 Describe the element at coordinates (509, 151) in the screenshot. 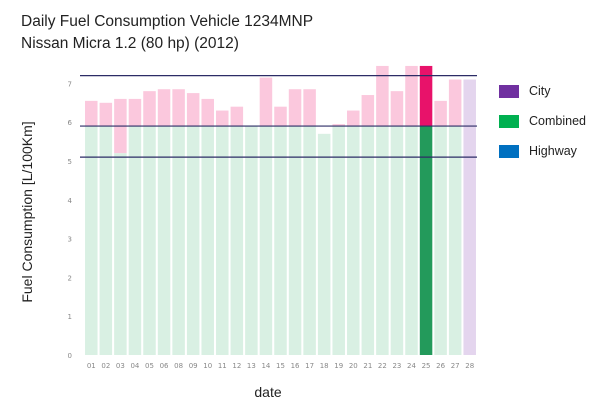

I see `legend-swatch-highway` at that location.